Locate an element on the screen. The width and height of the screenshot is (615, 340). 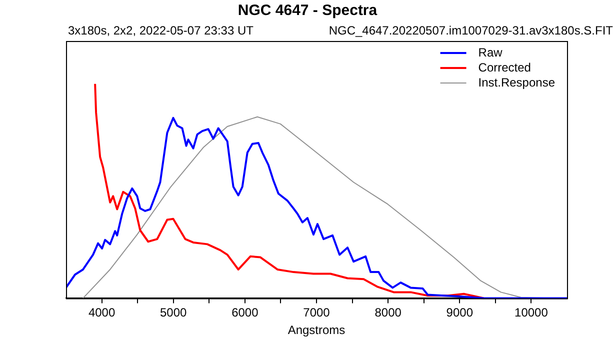
x-tick-label: 4000 is located at coordinates (102, 313).